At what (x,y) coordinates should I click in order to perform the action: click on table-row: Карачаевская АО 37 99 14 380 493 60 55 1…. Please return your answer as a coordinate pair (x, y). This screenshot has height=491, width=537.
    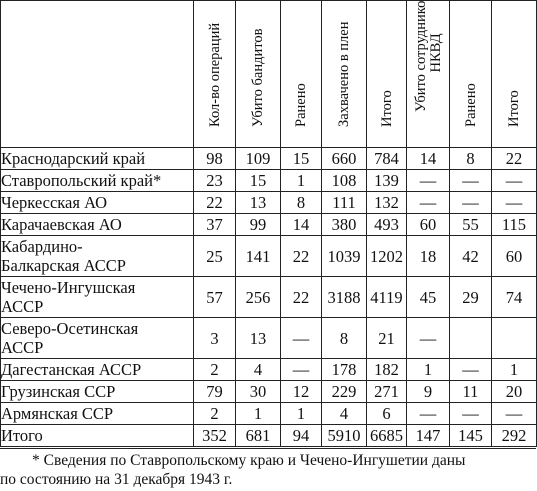
    Looking at the image, I should click on (268, 224).